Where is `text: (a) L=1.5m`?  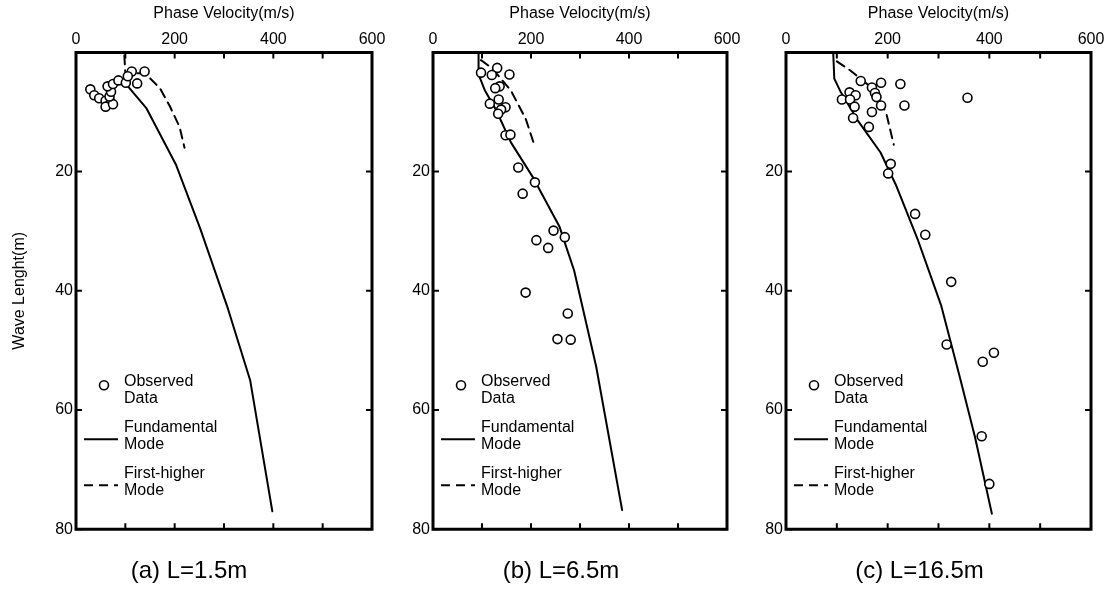 text: (a) L=1.5m is located at coordinates (189, 570).